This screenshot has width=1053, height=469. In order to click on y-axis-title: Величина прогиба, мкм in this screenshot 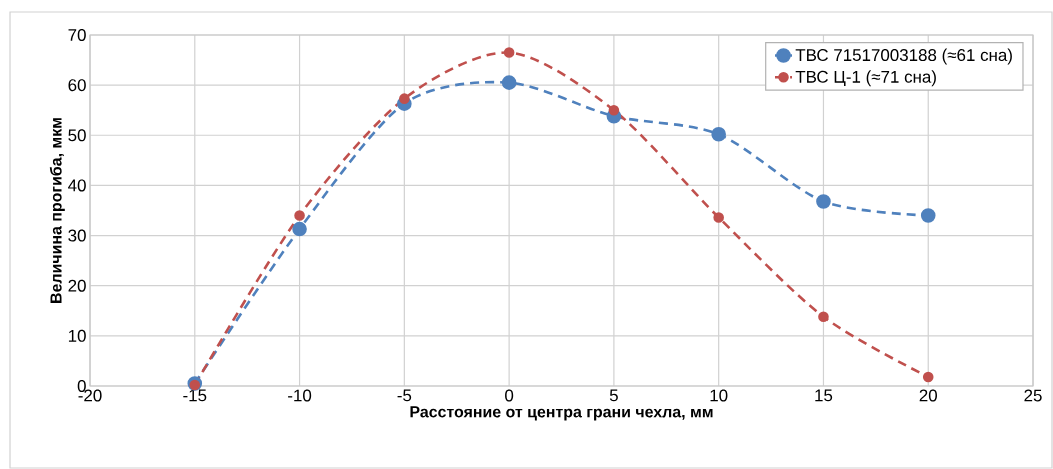, I will do `click(57, 210)`.